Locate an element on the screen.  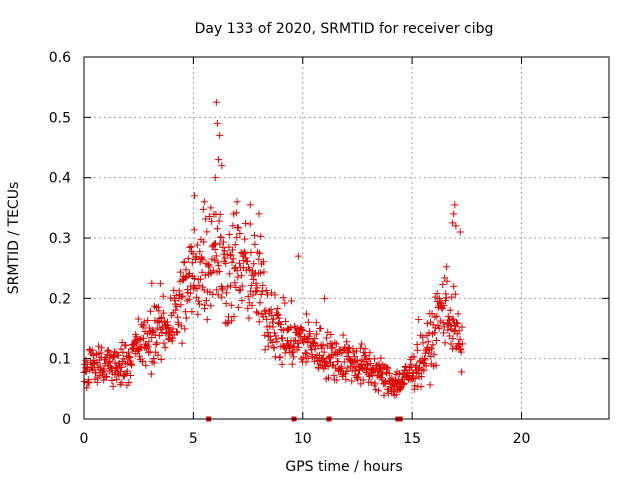
x-tick-label: 5 is located at coordinates (193, 439).